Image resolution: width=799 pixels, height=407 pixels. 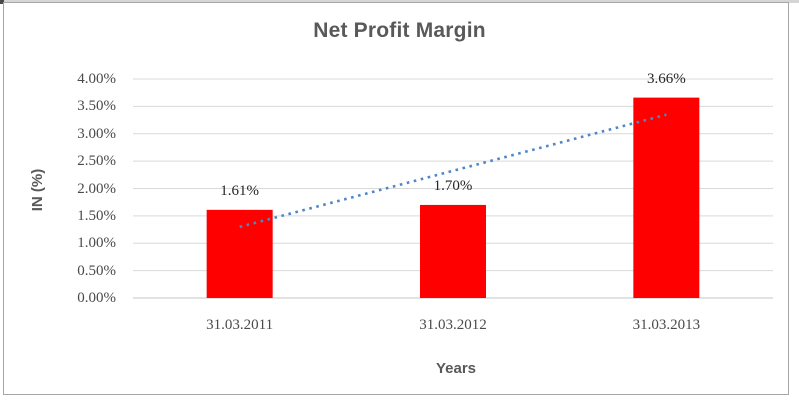 What do you see at coordinates (399, 1) in the screenshot?
I see `window-edge-strip` at bounding box center [399, 1].